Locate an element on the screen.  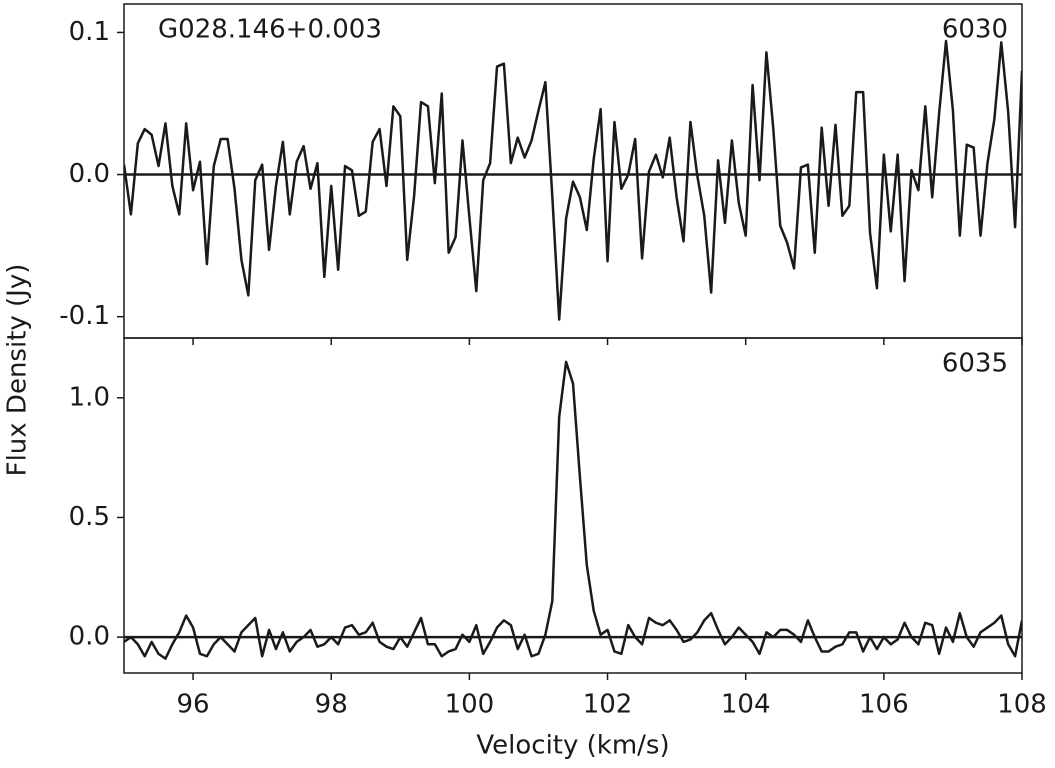
panel-label: 6035 is located at coordinates (975, 364).